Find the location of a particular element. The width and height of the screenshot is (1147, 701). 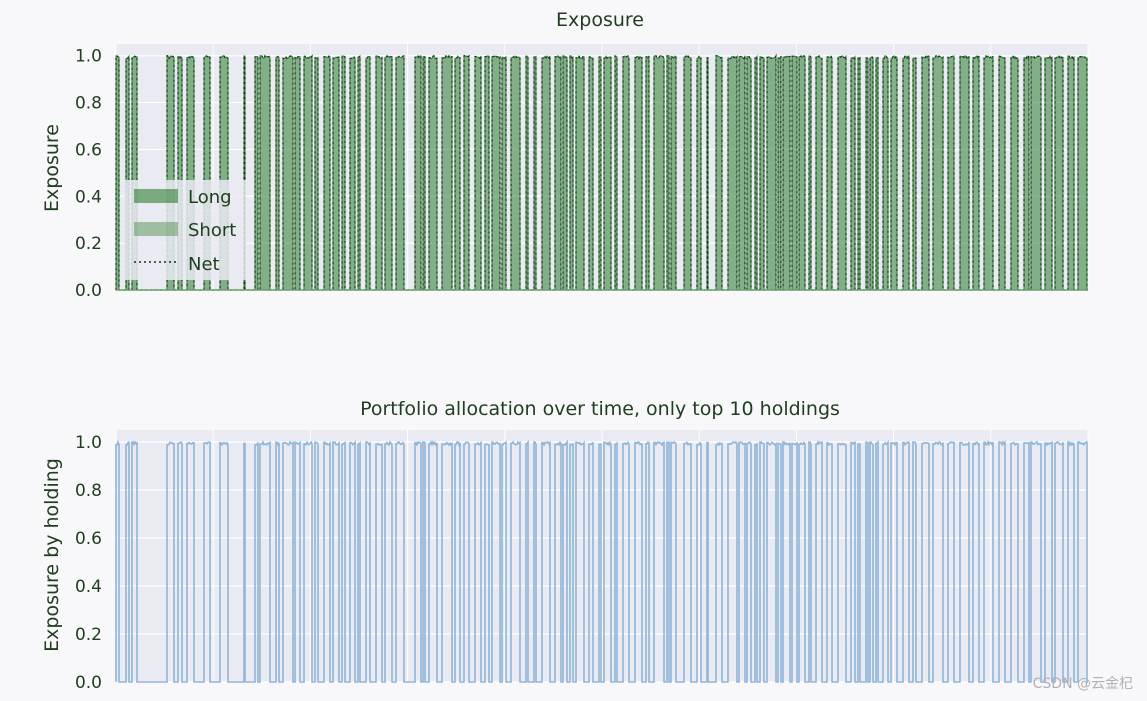

legend-label-net: Net is located at coordinates (204, 264).